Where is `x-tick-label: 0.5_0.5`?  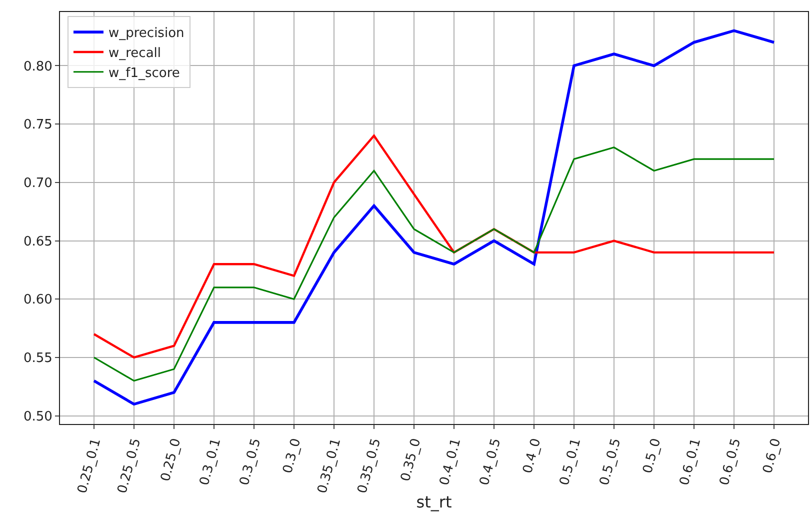
x-tick-label: 0.5_0.5 is located at coordinates (610, 462).